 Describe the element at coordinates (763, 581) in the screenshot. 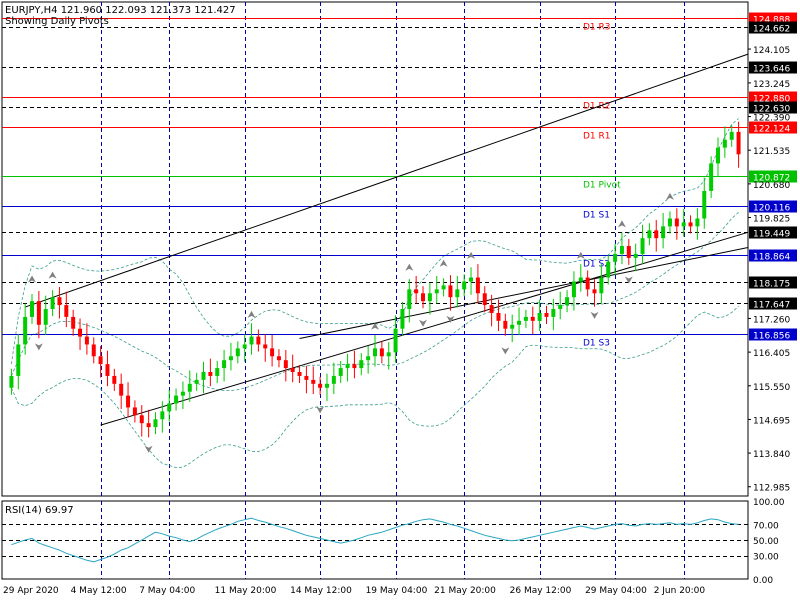

I see `rsi-tick-label: 0.00` at that location.